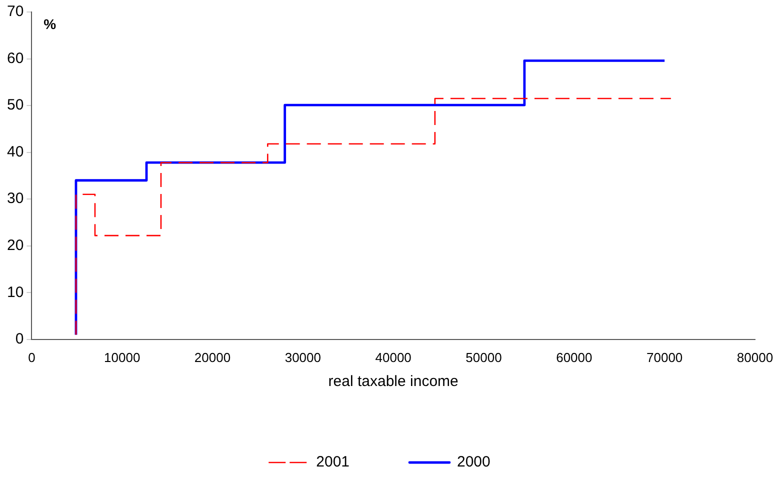 Image resolution: width=777 pixels, height=488 pixels. What do you see at coordinates (15, 199) in the screenshot?
I see `y-tick-label: 30` at bounding box center [15, 199].